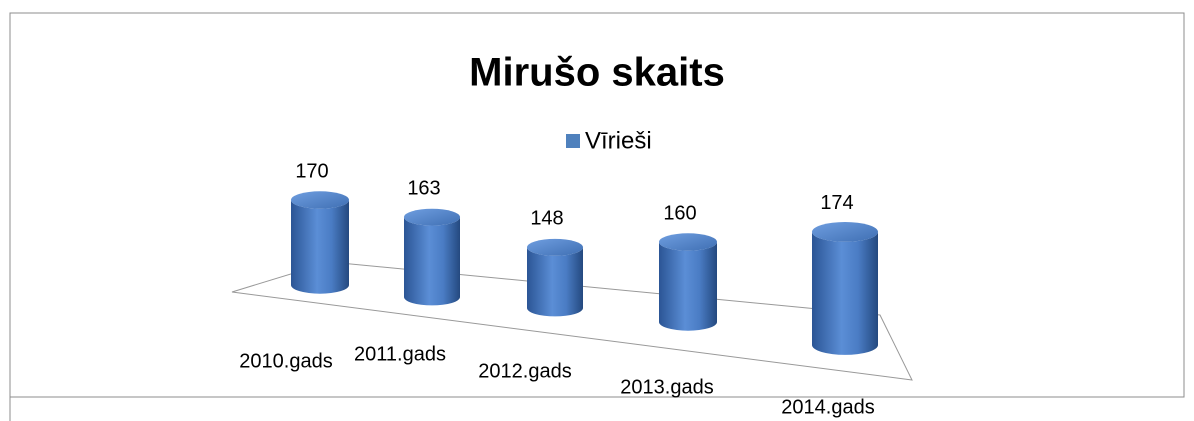  I want to click on data-label: 160, so click(679, 213).